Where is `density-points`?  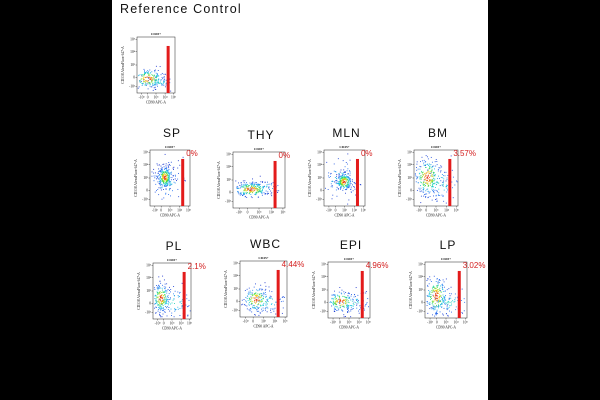
density-points is located at coordinates (446, 296).